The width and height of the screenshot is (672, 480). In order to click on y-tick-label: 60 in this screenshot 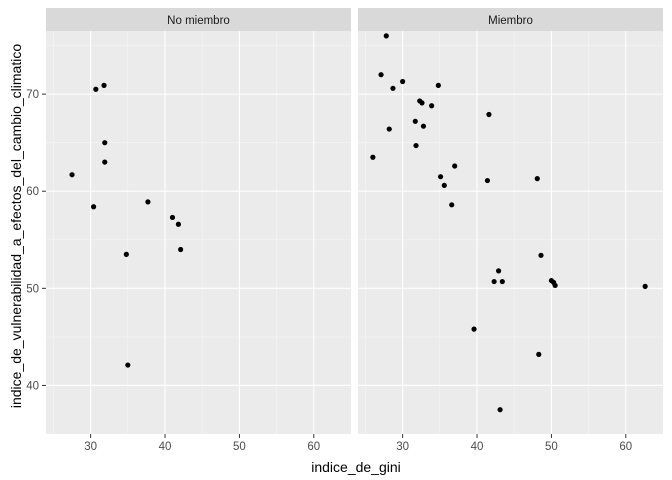, I will do `click(32, 192)`.